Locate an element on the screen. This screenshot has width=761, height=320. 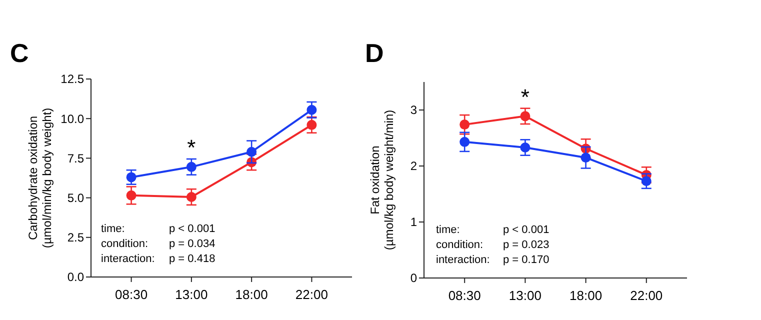
y-tick-label: 1 is located at coordinates (414, 222).